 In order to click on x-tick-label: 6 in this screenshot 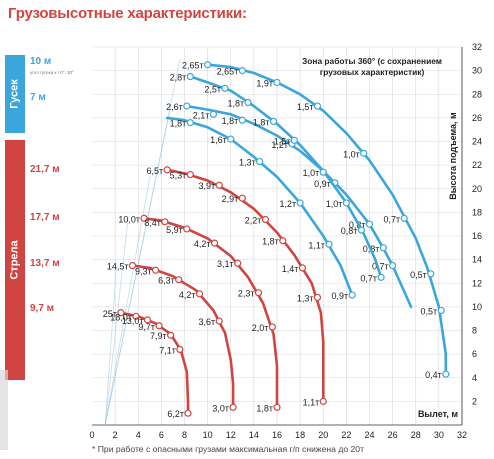, I will do `click(161, 435)`.